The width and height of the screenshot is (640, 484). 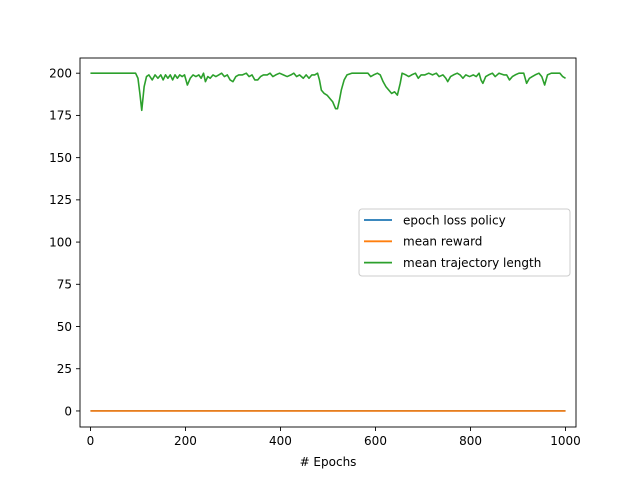 What do you see at coordinates (442, 242) in the screenshot?
I see `legend-label-1: mean reward` at bounding box center [442, 242].